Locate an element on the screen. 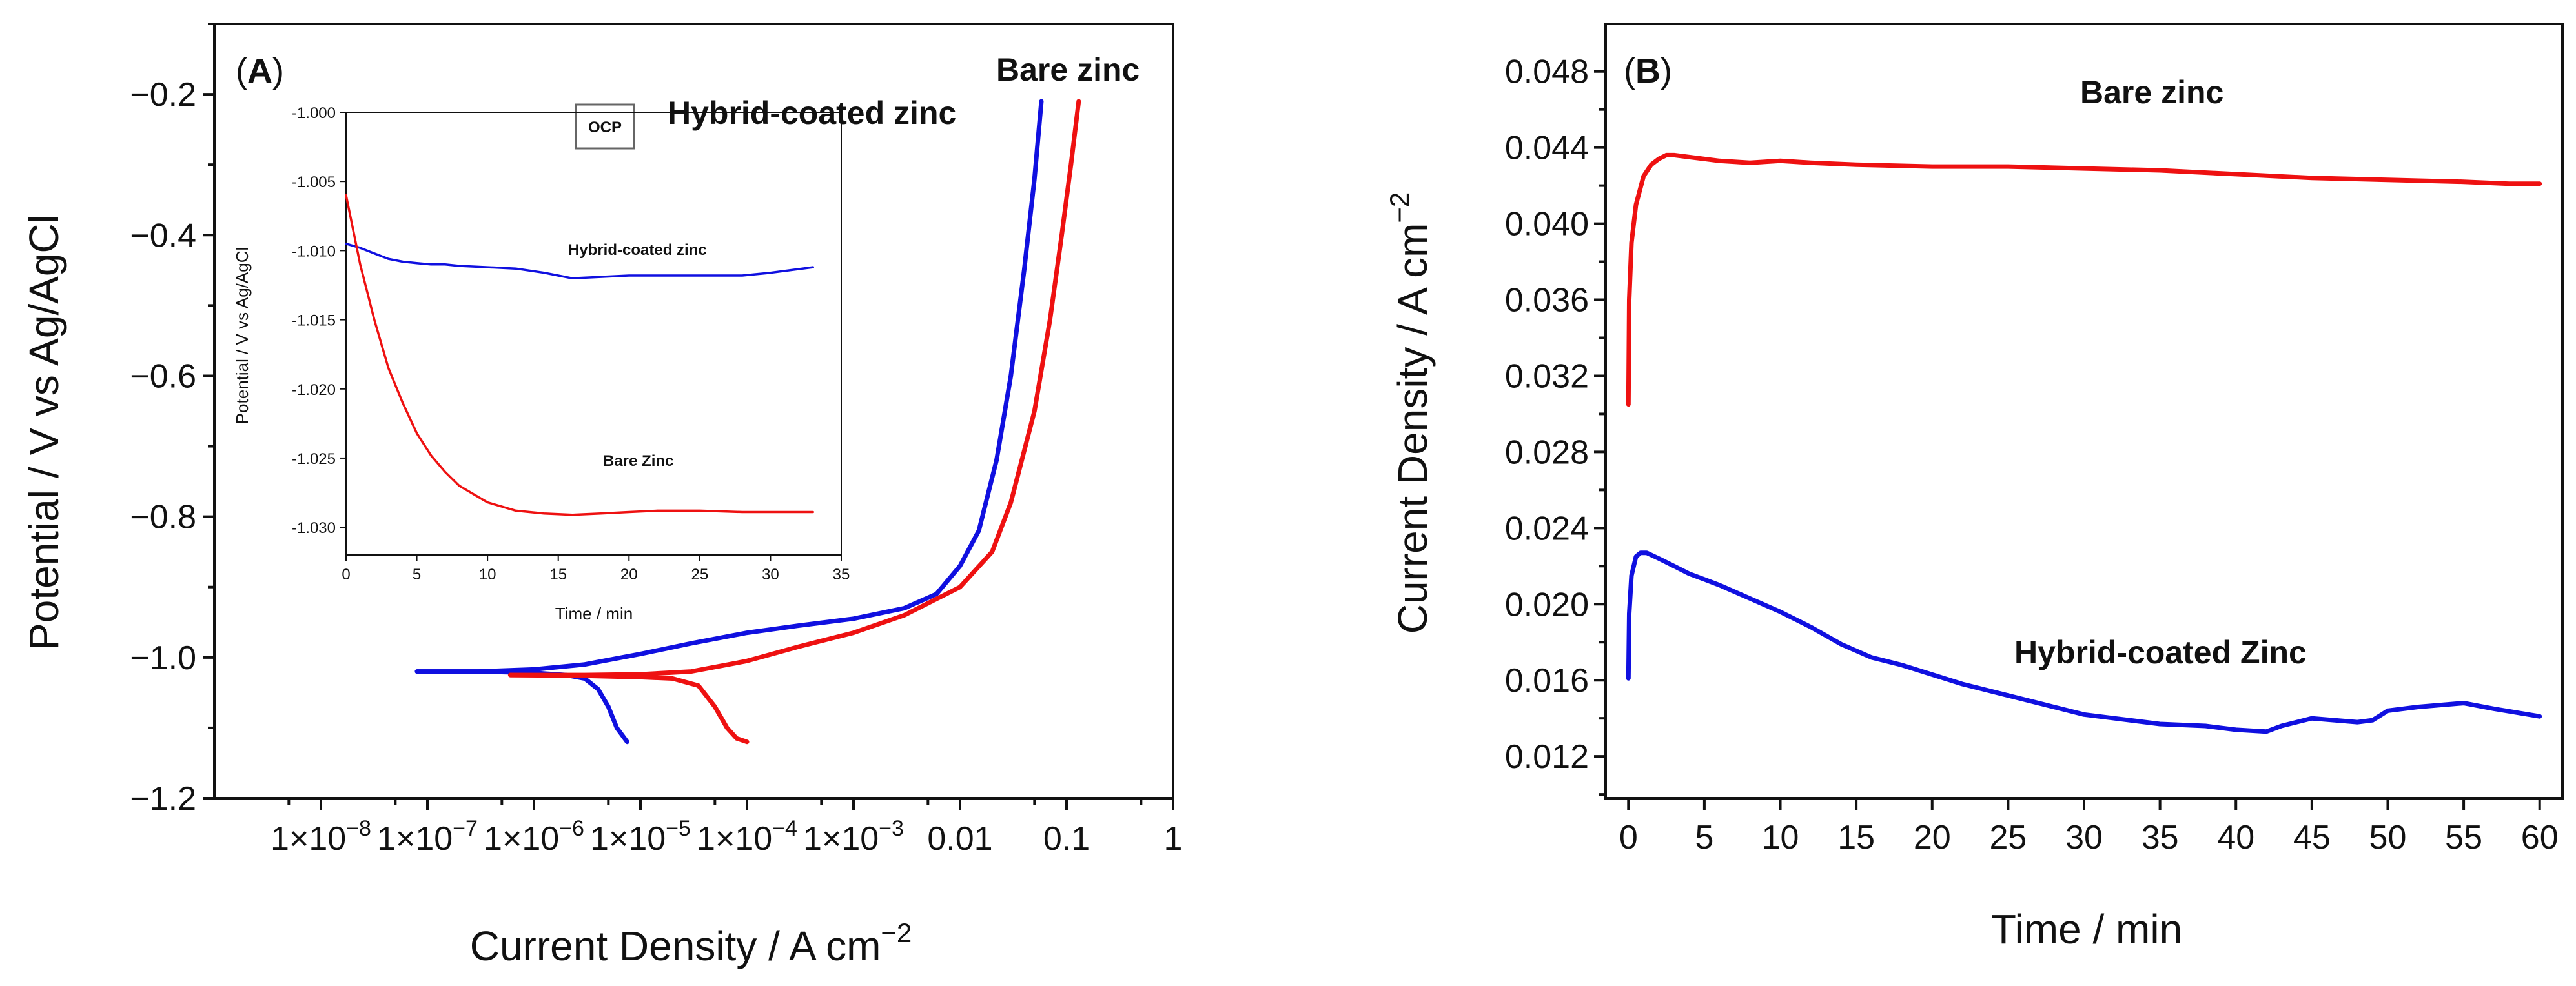 This screenshot has width=2576, height=986. panel-b-y-tick-label: 0.020 is located at coordinates (1547, 604).